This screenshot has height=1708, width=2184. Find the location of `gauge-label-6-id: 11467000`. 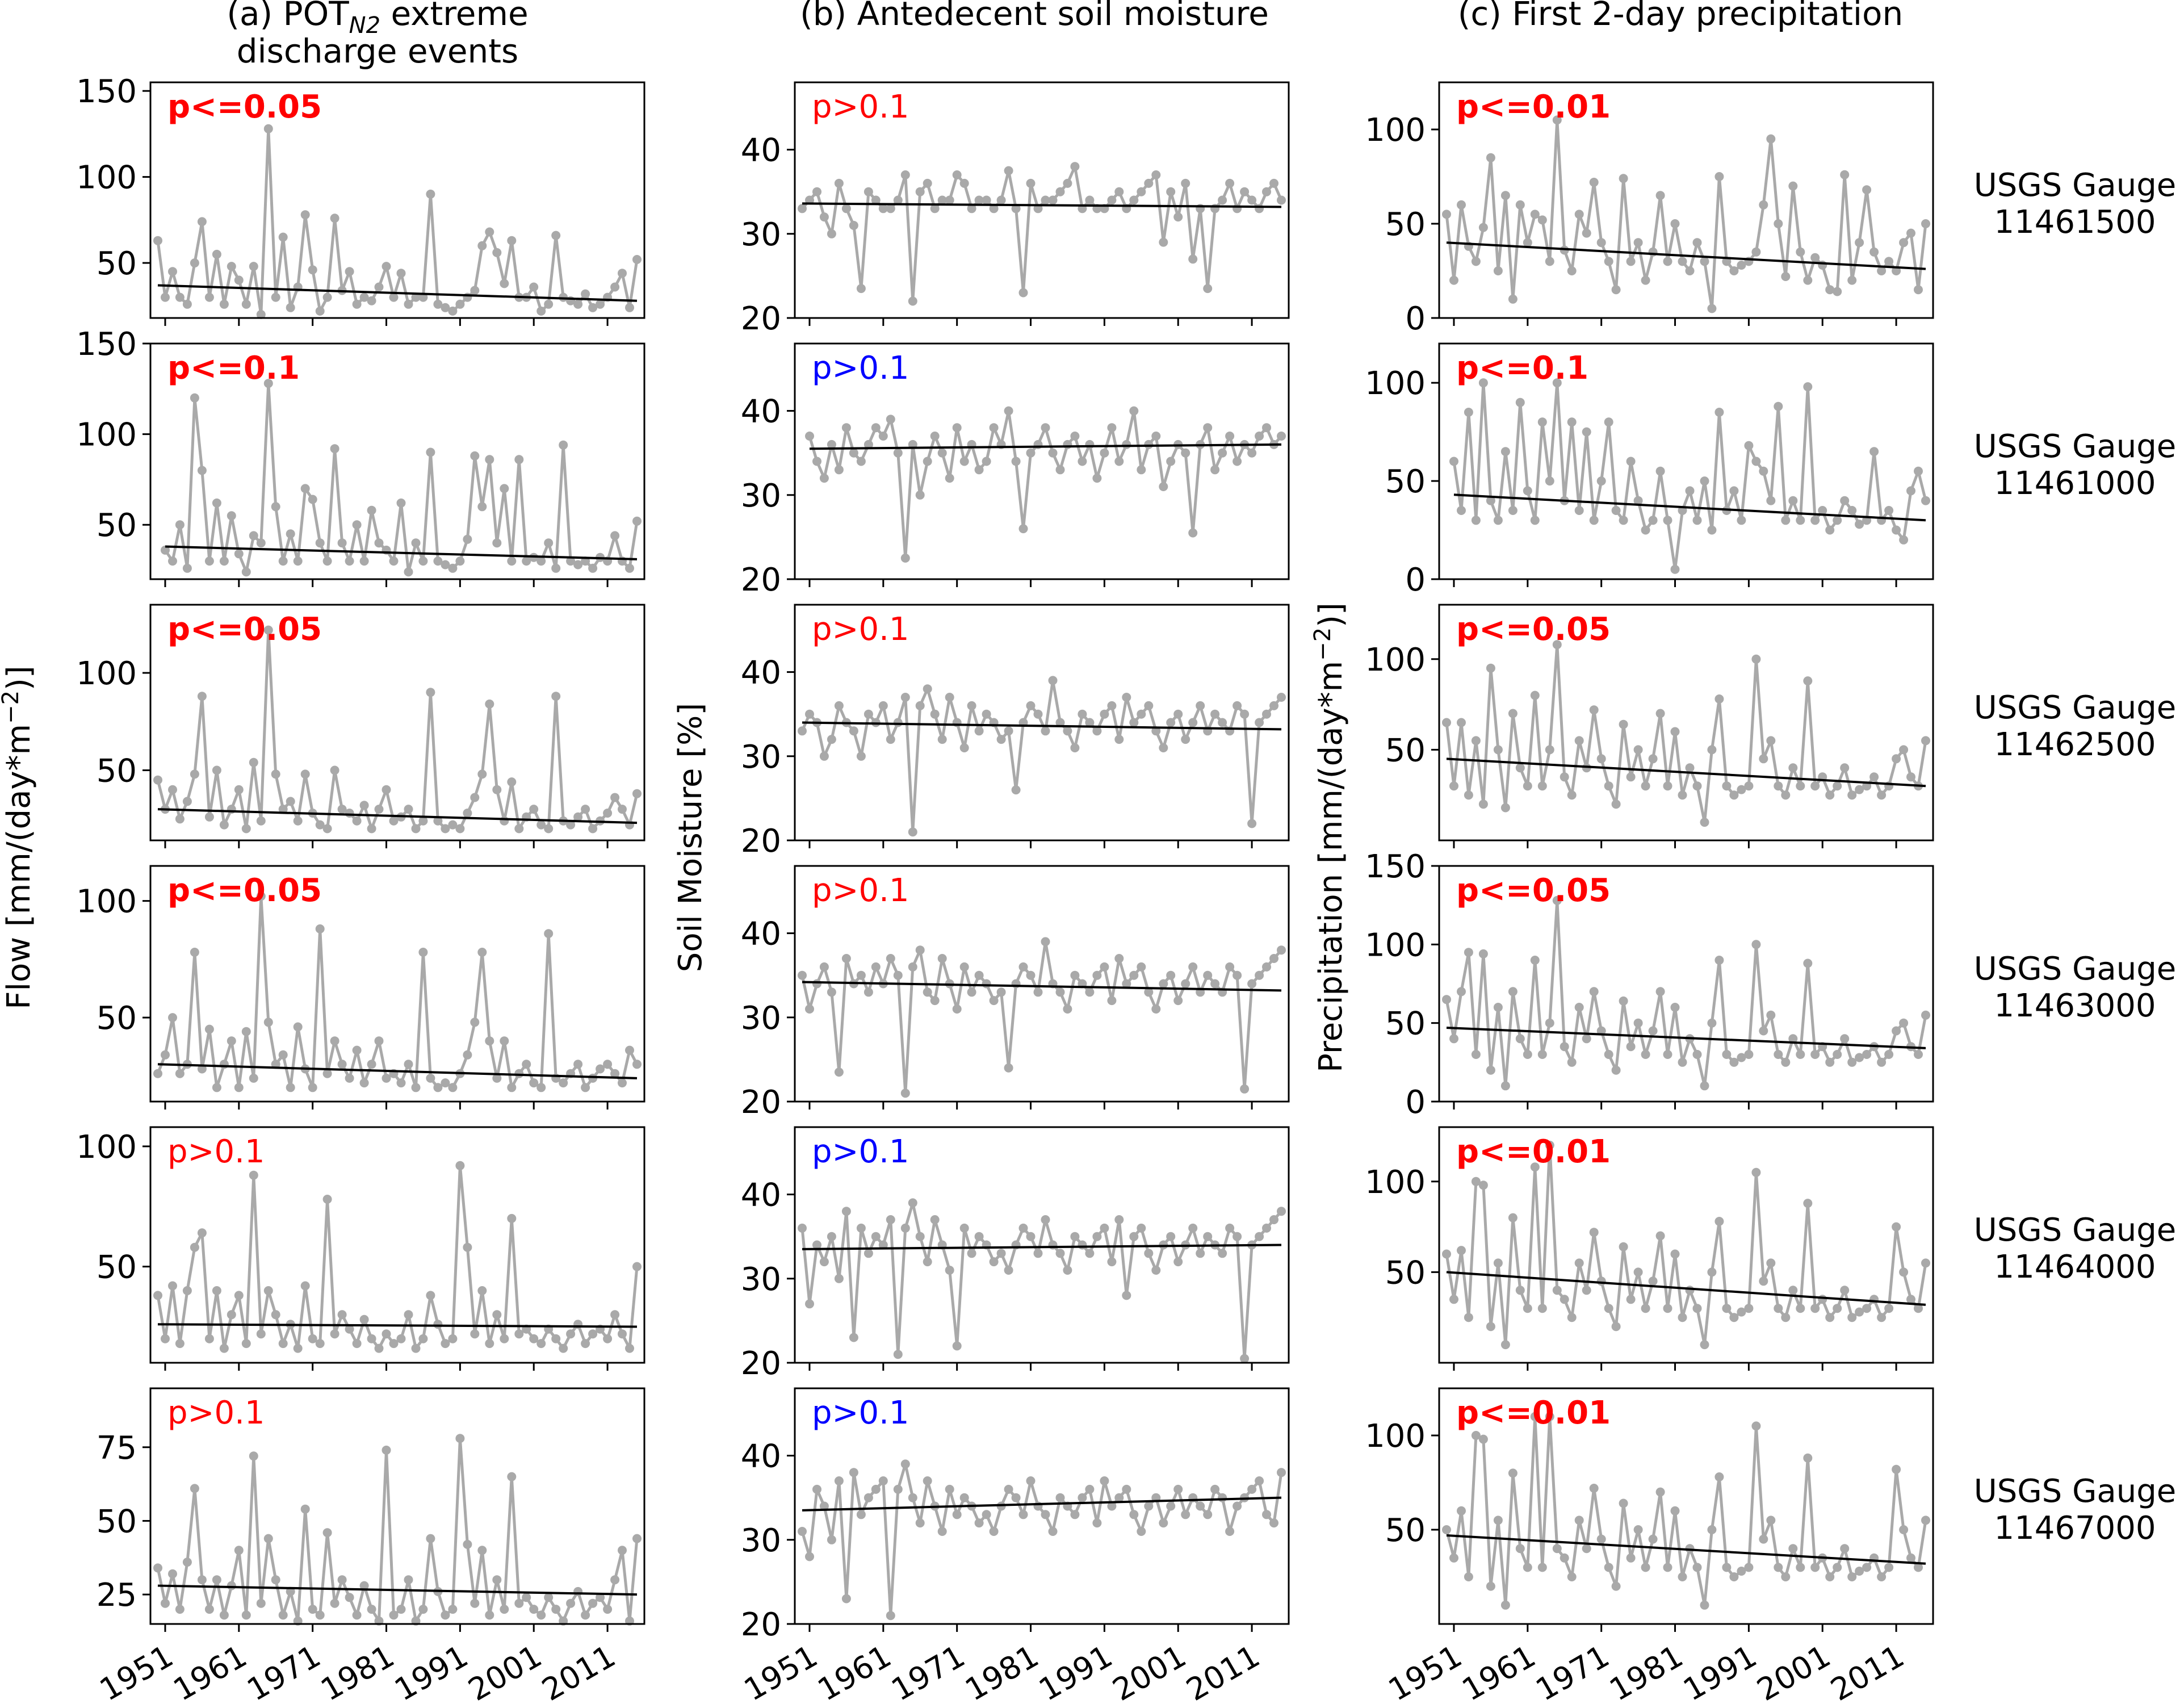

gauge-label-6-id: 11467000 is located at coordinates (2075, 1528).